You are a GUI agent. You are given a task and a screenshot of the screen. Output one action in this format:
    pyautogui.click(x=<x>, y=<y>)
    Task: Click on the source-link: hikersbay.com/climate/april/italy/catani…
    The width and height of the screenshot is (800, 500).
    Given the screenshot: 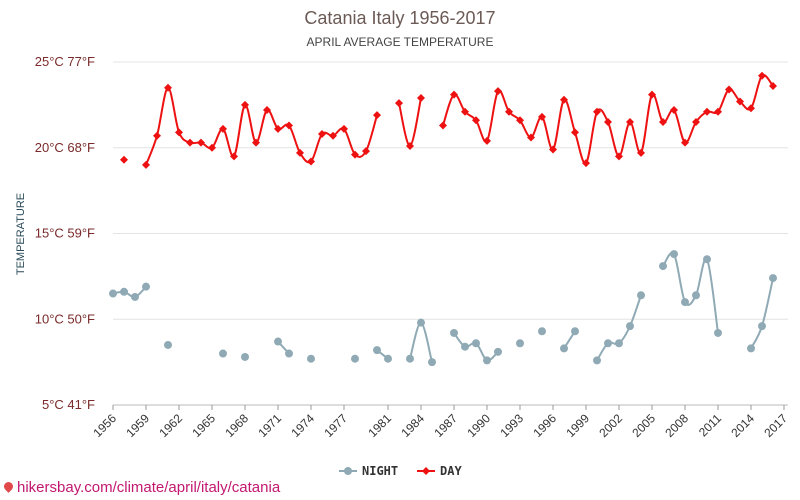 What is the action you would take?
    pyautogui.click(x=149, y=487)
    